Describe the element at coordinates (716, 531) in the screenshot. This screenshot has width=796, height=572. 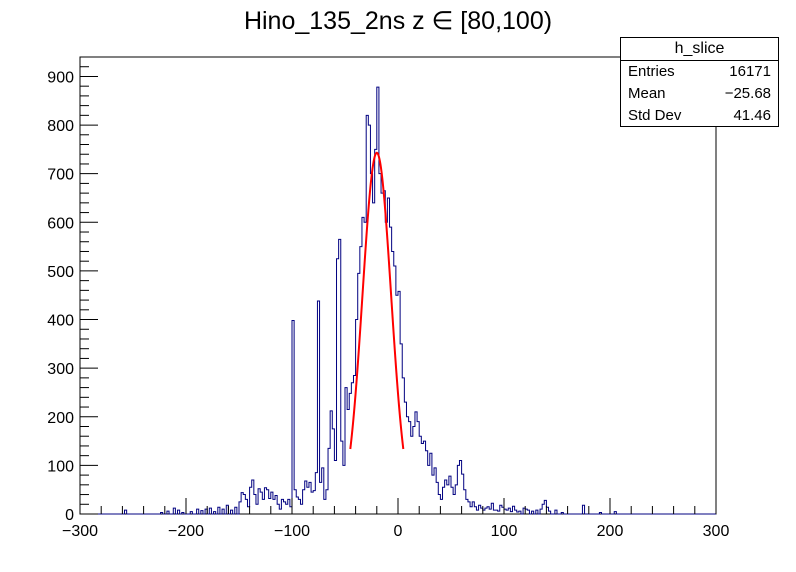
I see `x-tick-label: 300` at that location.